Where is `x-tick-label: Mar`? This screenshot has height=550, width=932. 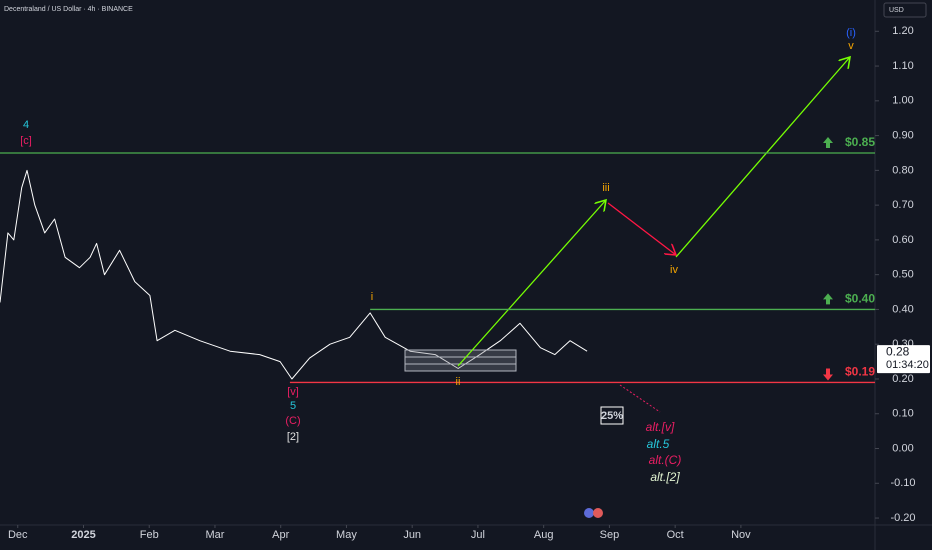
x-tick-label: Mar is located at coordinates (214, 535).